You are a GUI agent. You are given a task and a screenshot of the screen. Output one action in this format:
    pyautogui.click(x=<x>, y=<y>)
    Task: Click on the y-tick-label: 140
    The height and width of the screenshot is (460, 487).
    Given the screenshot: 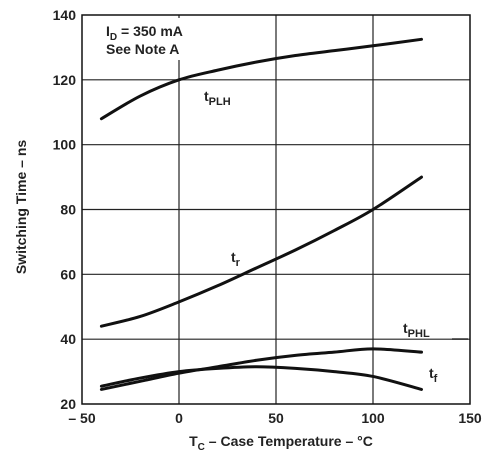 What is the action you would take?
    pyautogui.click(x=65, y=15)
    